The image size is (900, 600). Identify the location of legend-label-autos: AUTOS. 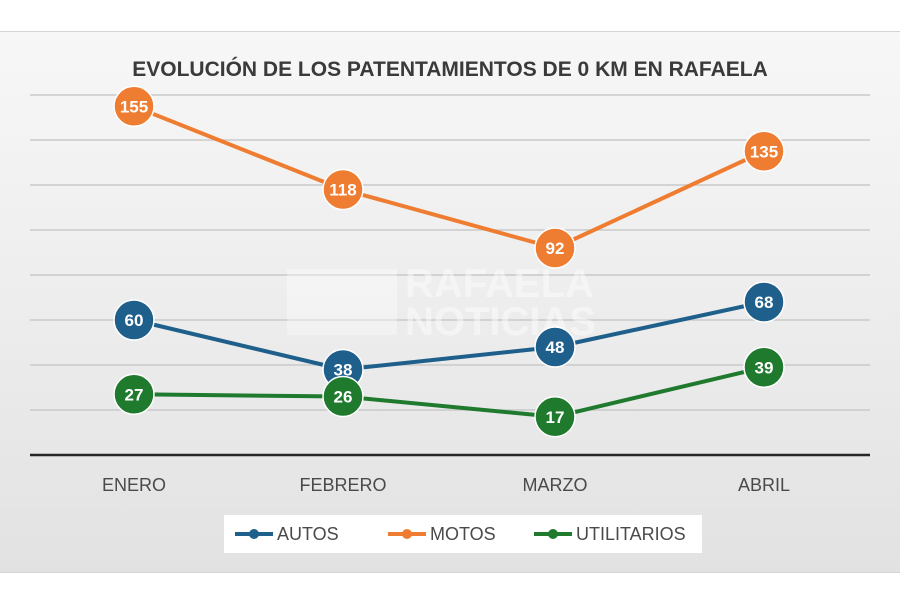
(308, 534).